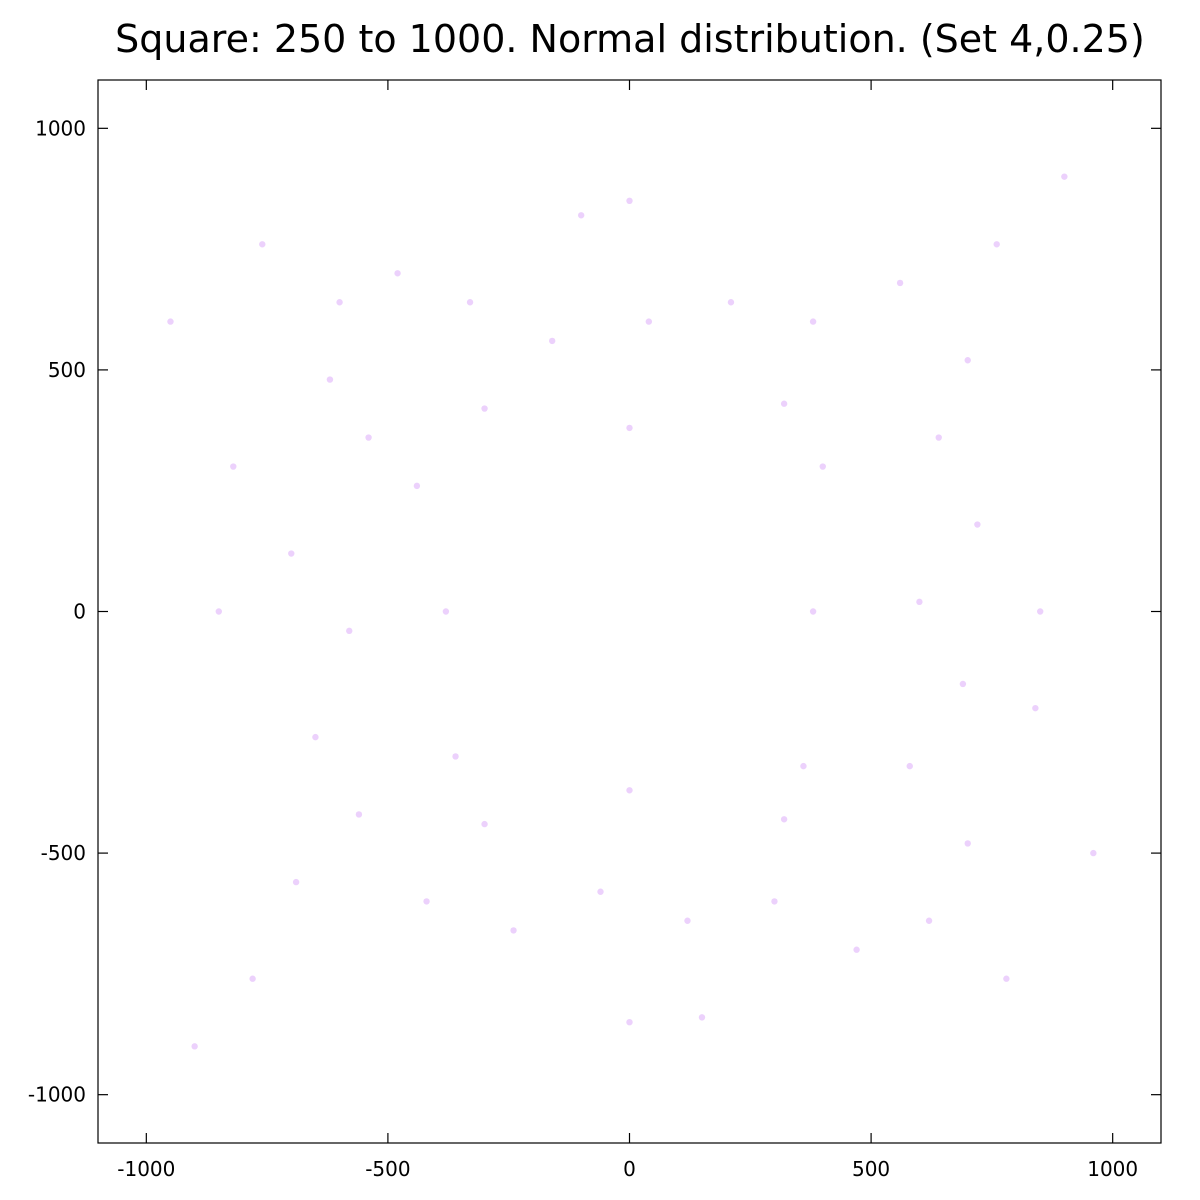  I want to click on x-tick-label: -500, so click(387, 1169).